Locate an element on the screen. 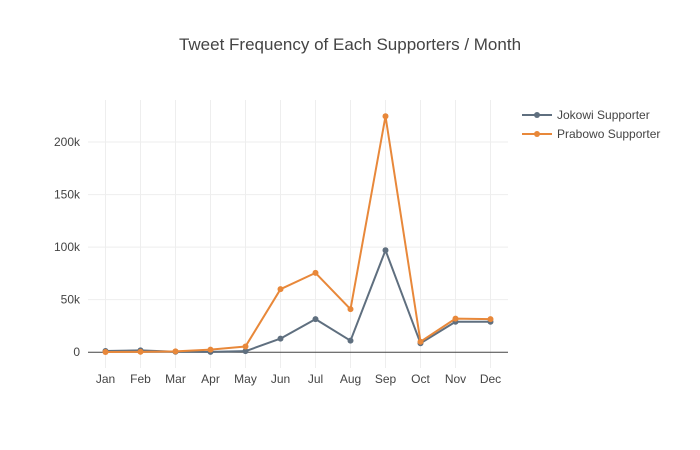  series-line is located at coordinates (298, 301).